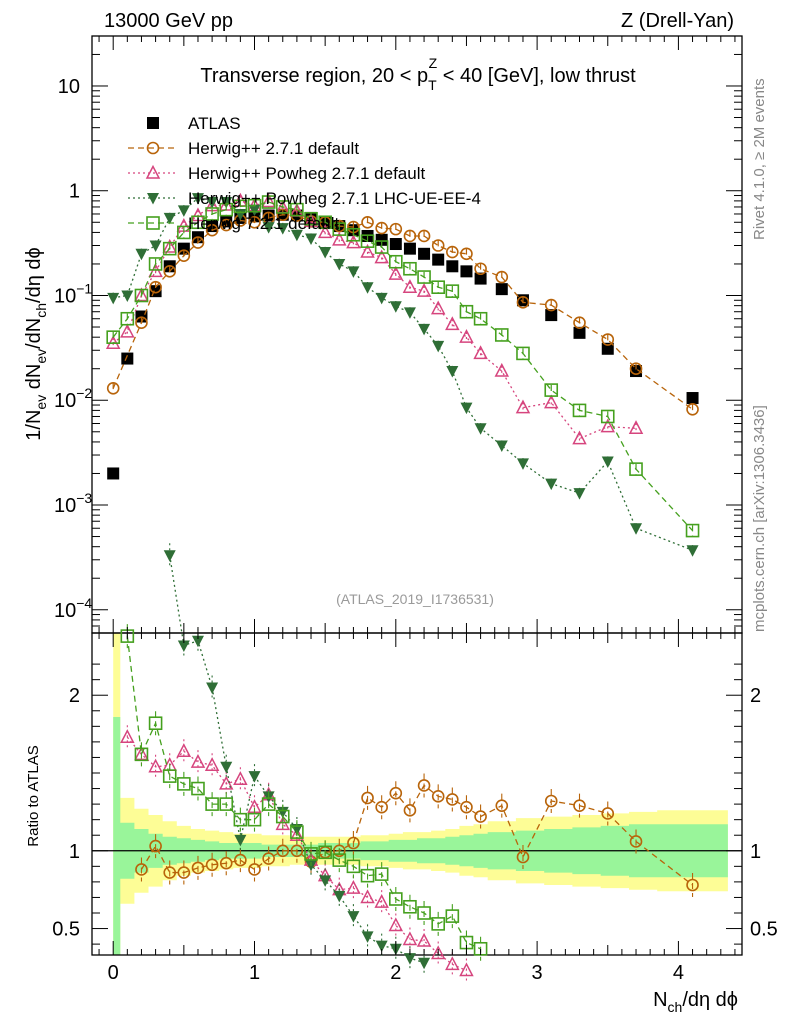  I want to click on y-tick-label: 10⁻¹, so click(73, 293).